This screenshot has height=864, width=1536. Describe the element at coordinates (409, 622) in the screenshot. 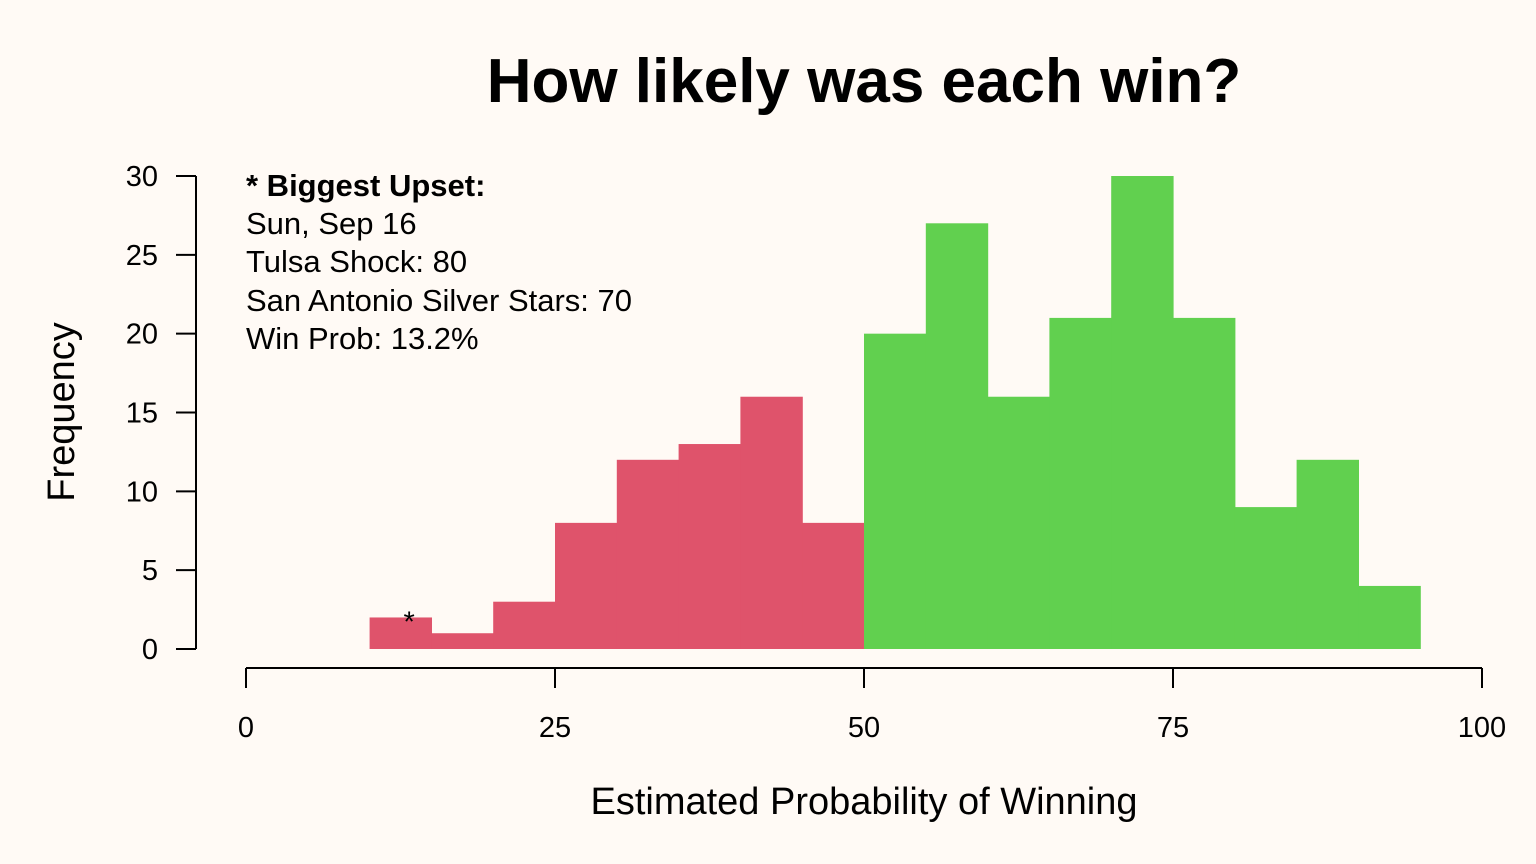

I see `upset-marker: *` at that location.